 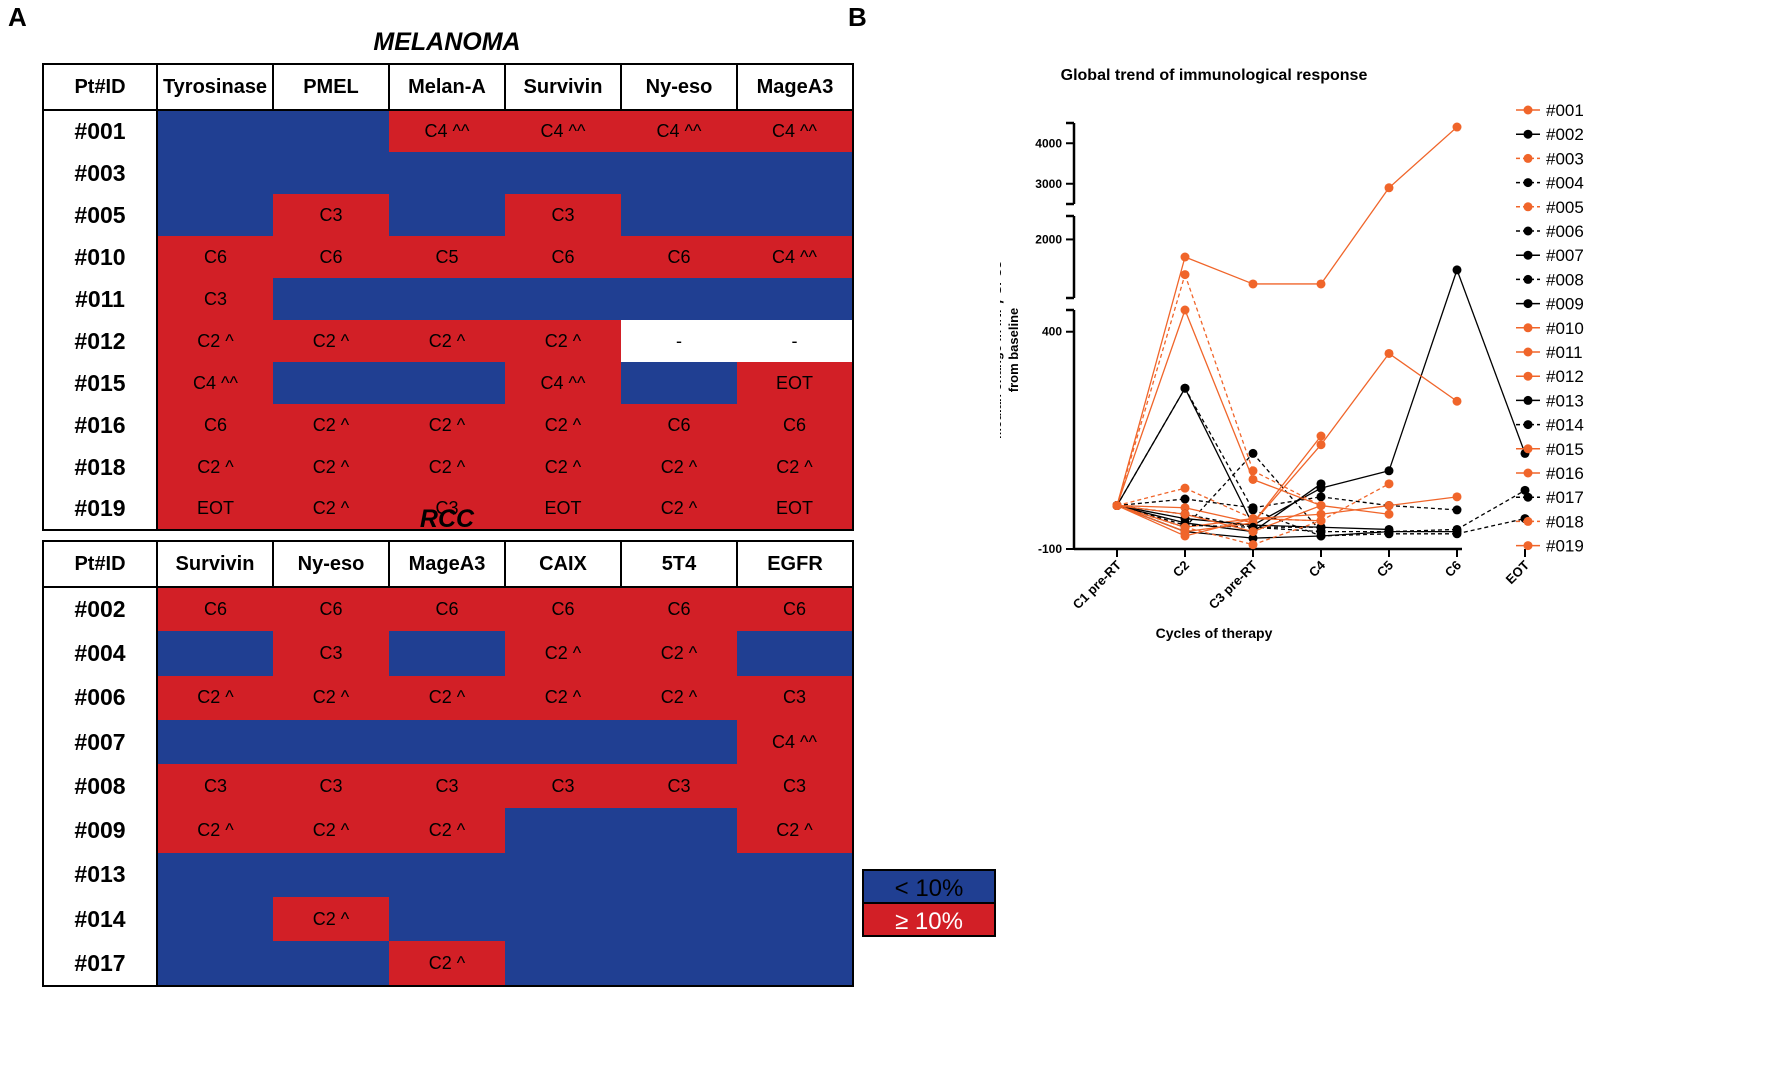 What do you see at coordinates (795, 87) in the screenshot?
I see `col-header: MageA3` at bounding box center [795, 87].